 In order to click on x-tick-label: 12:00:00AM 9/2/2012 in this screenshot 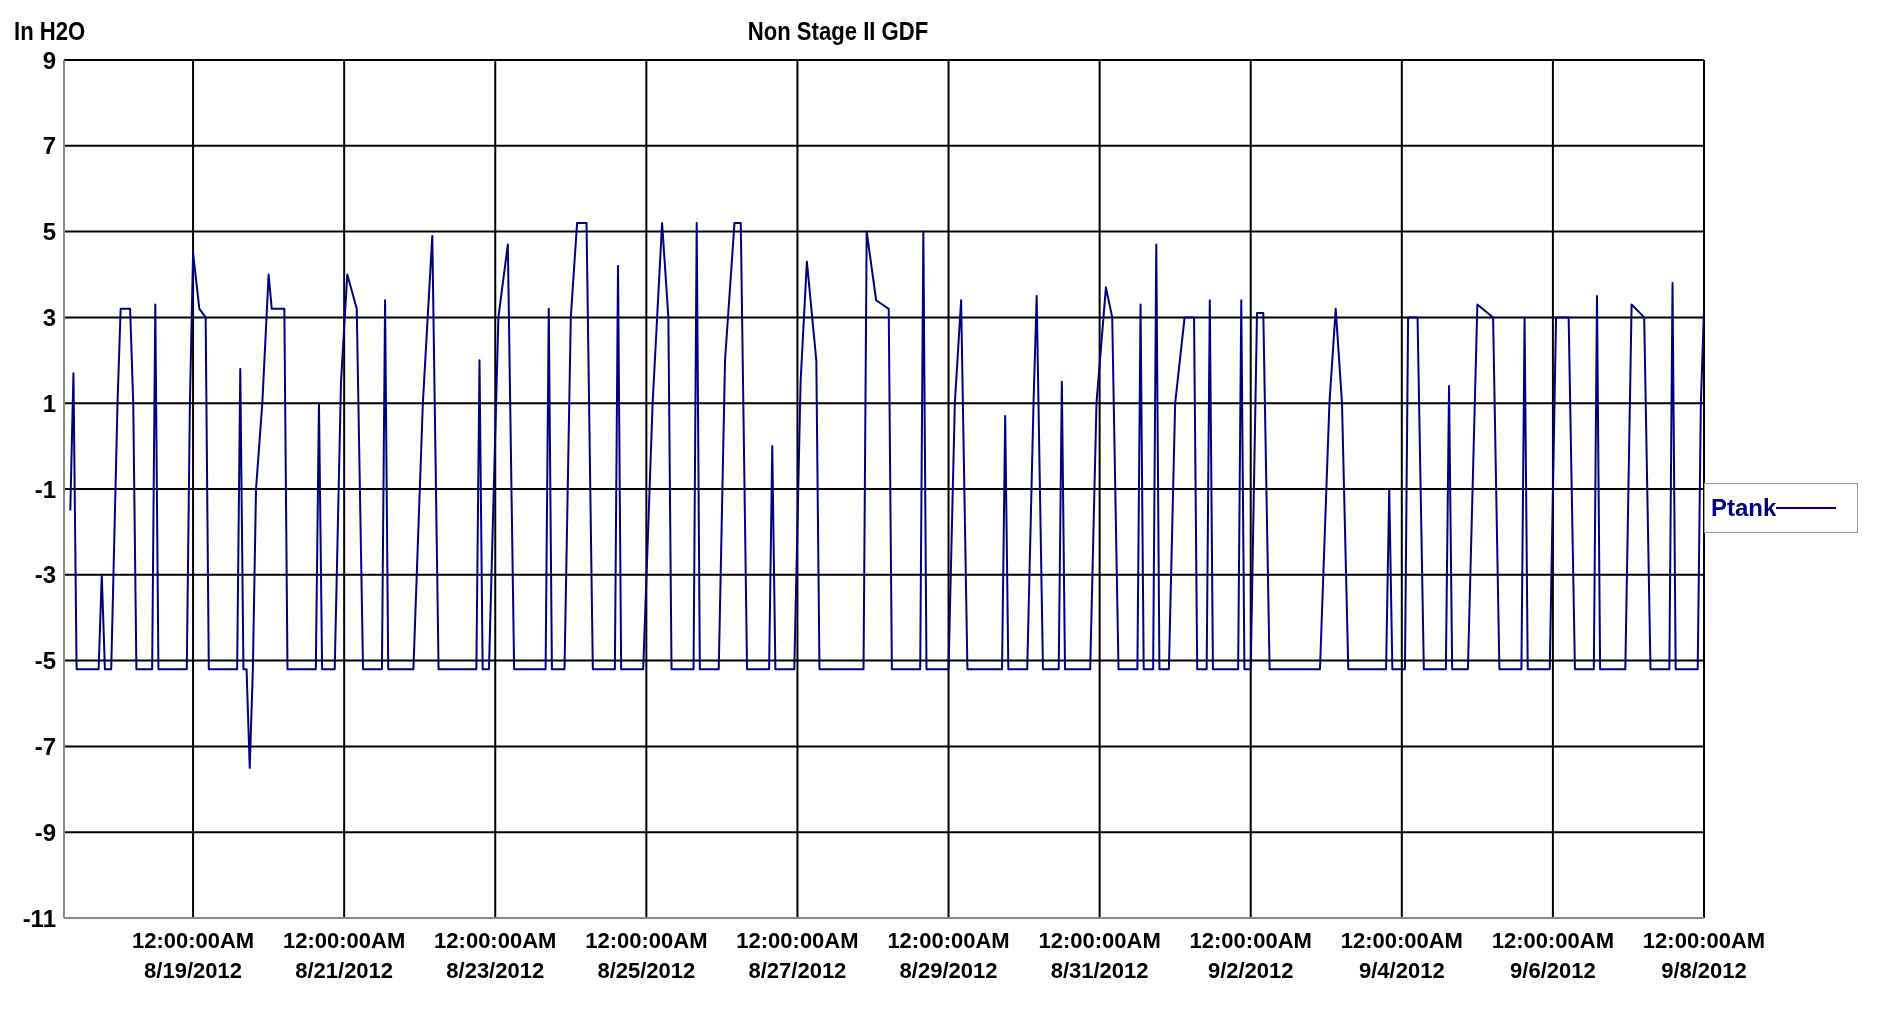, I will do `click(1250, 955)`.